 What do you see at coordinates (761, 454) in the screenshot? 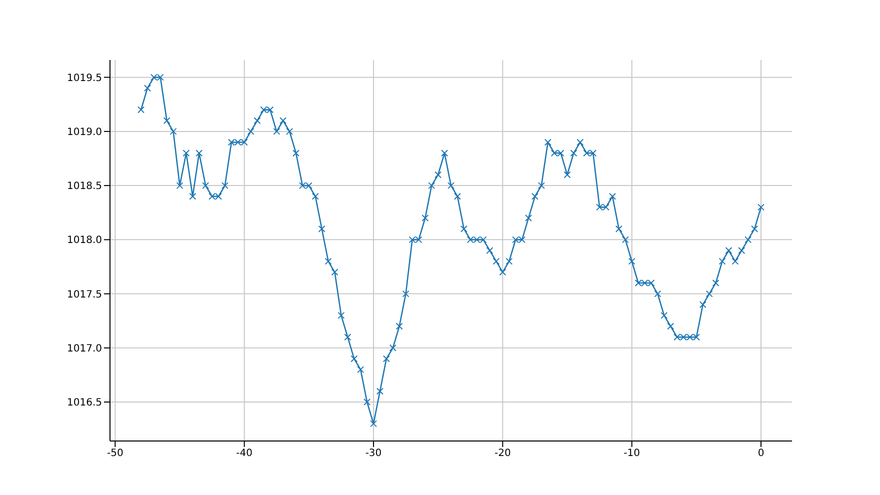
I see `x-tick-label: 0` at bounding box center [761, 454].